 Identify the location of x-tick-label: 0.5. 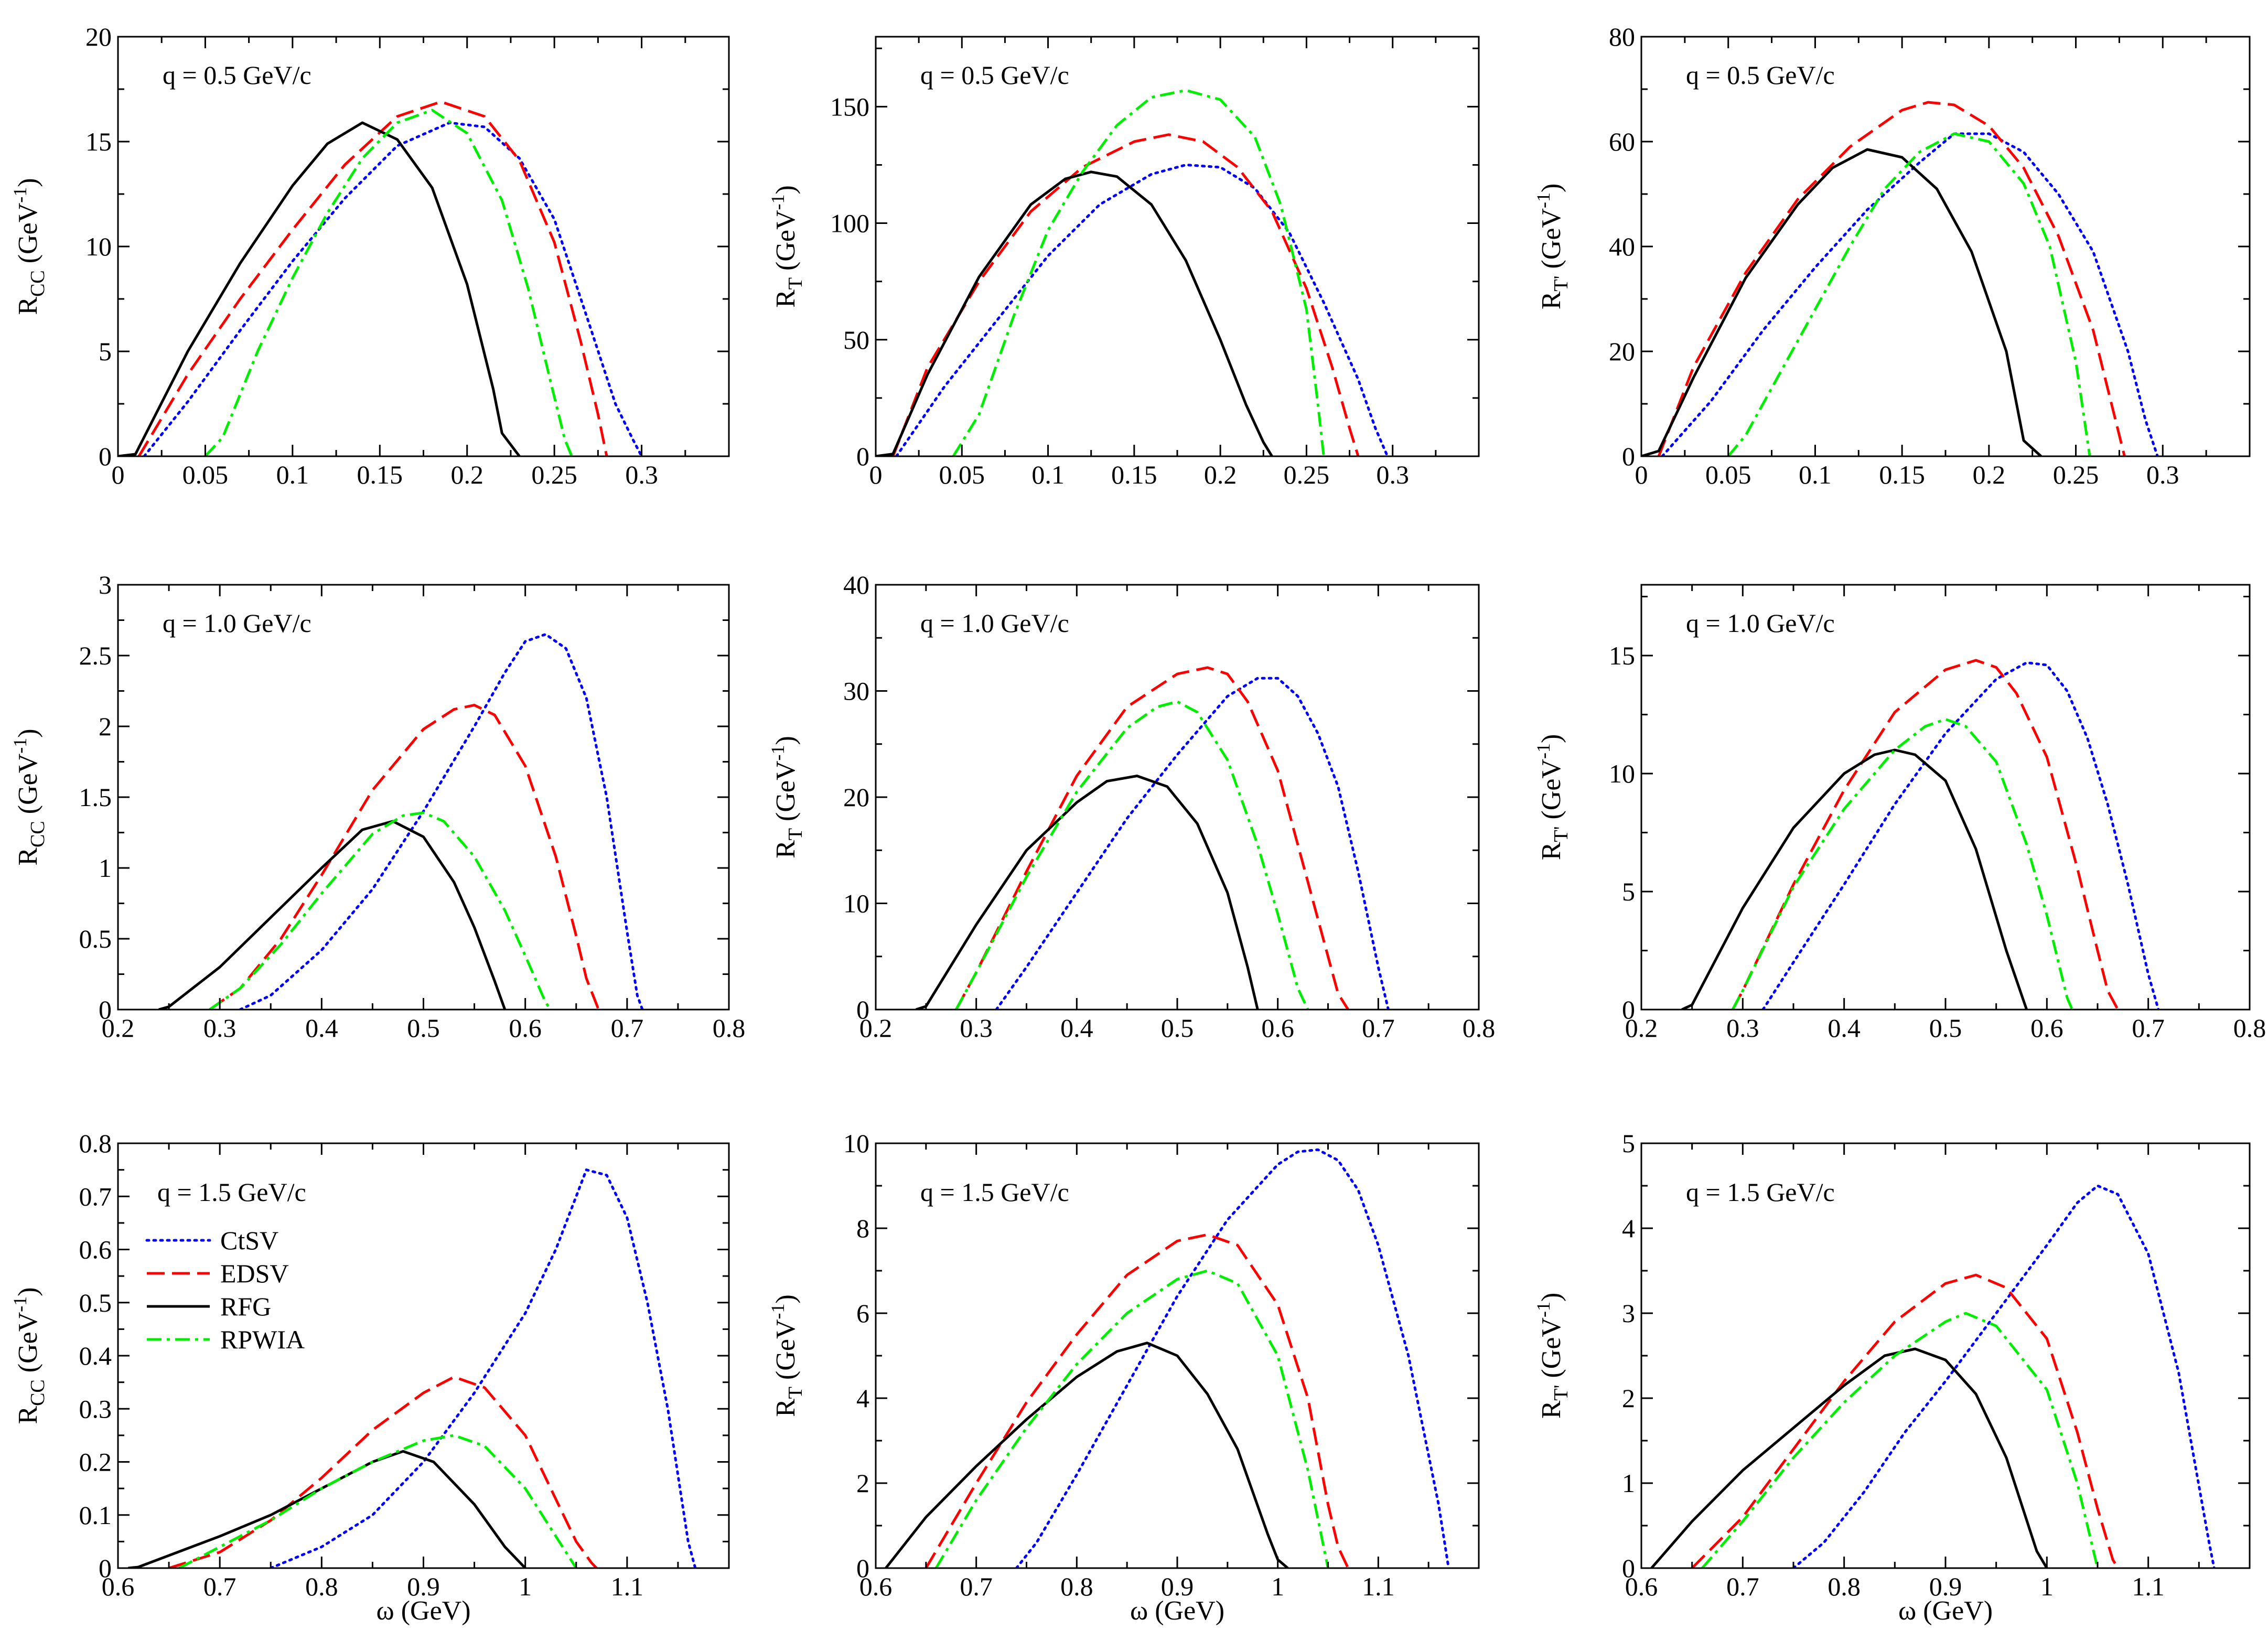
(1177, 1028).